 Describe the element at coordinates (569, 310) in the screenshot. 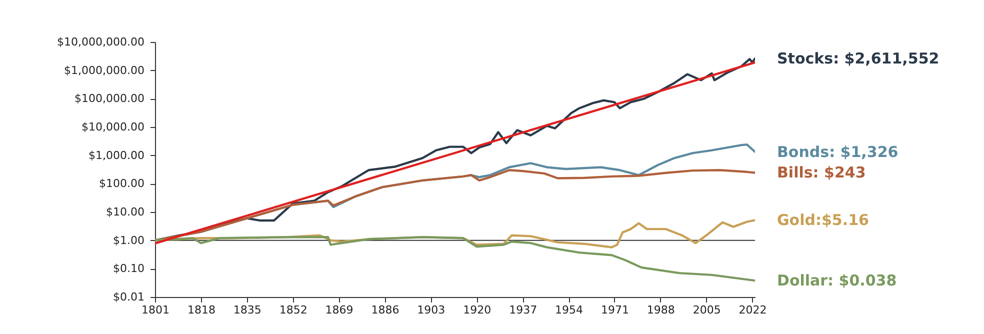

I see `x-tick-label: 1954` at that location.